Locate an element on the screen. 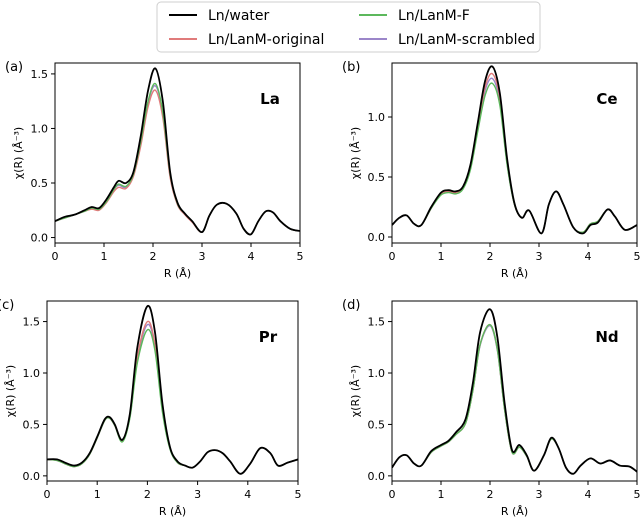  element-label: La is located at coordinates (270, 99).